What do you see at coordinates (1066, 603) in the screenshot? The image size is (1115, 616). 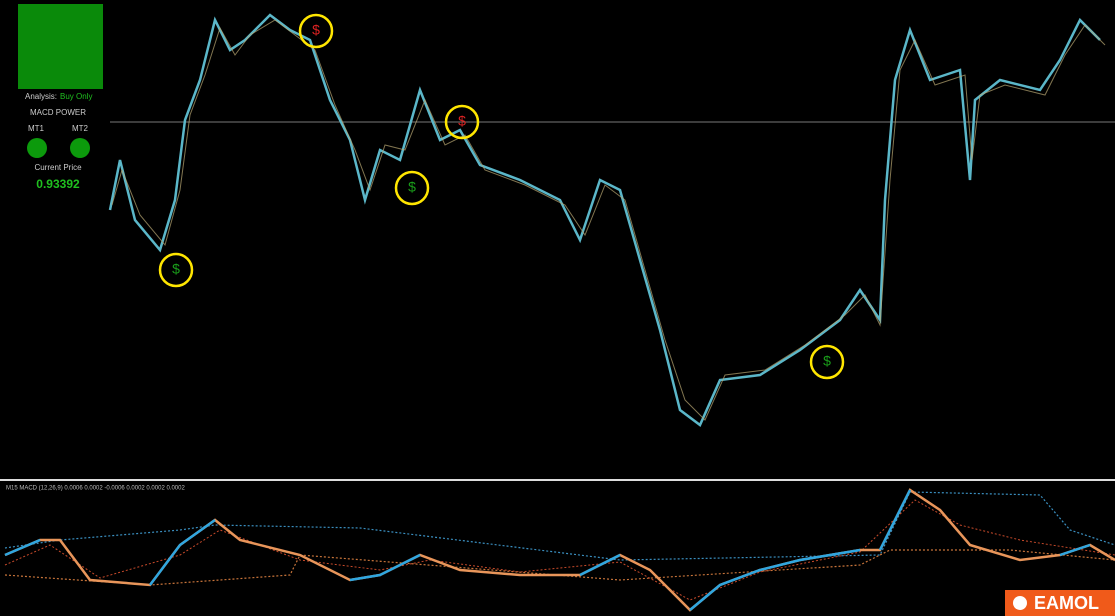 I see `logo-text: EAMOL` at bounding box center [1066, 603].